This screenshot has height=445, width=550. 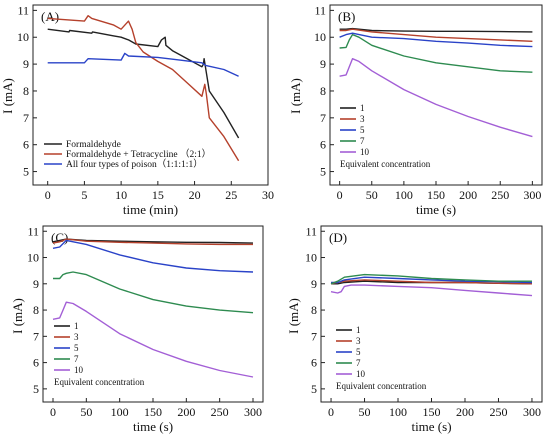 I want to click on x-axis-label: time (min), so click(x=150, y=209).